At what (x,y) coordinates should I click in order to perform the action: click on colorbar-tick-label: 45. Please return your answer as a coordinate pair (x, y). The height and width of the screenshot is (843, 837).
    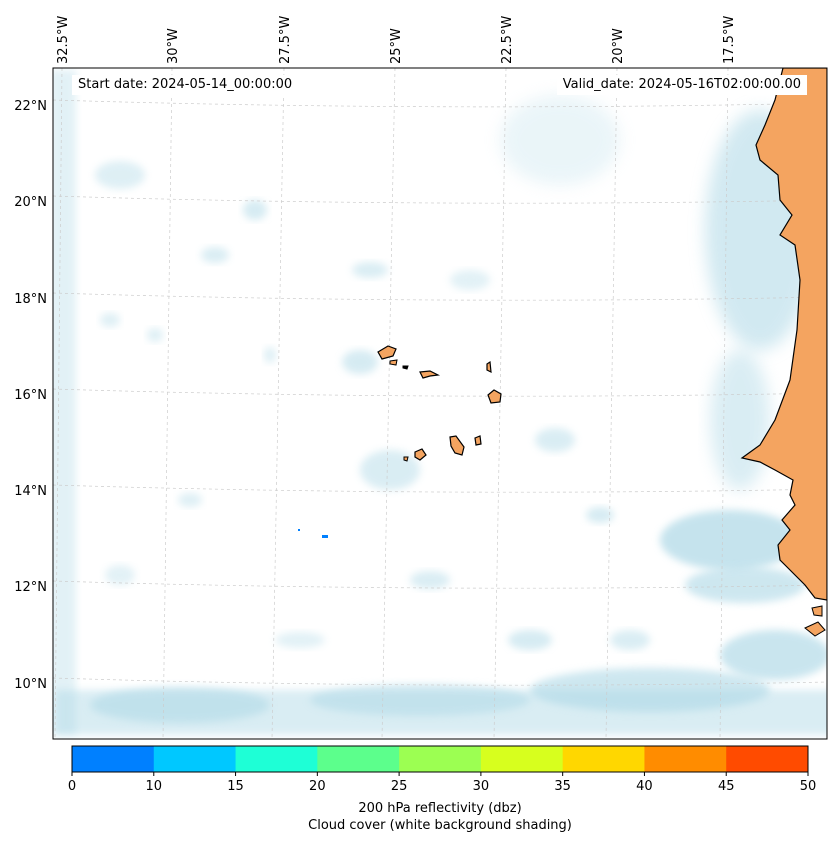
    Looking at the image, I should click on (726, 786).